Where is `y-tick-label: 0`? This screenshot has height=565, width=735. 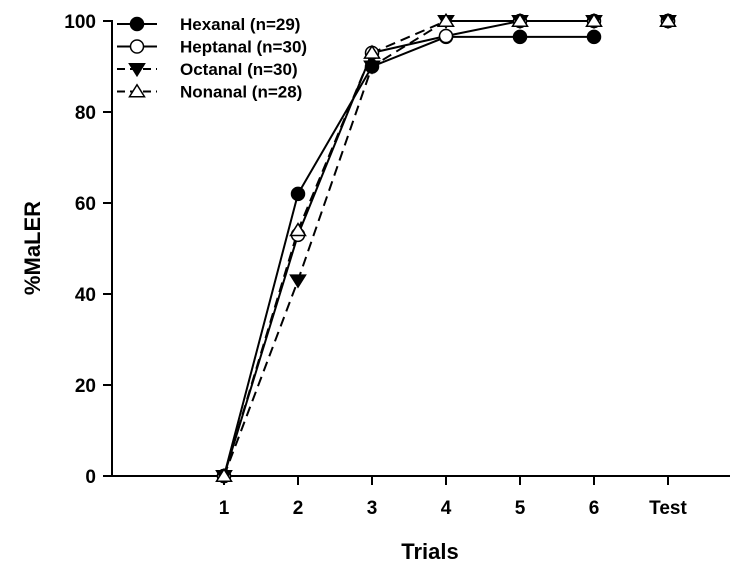
y-tick-label: 0 is located at coordinates (90, 477).